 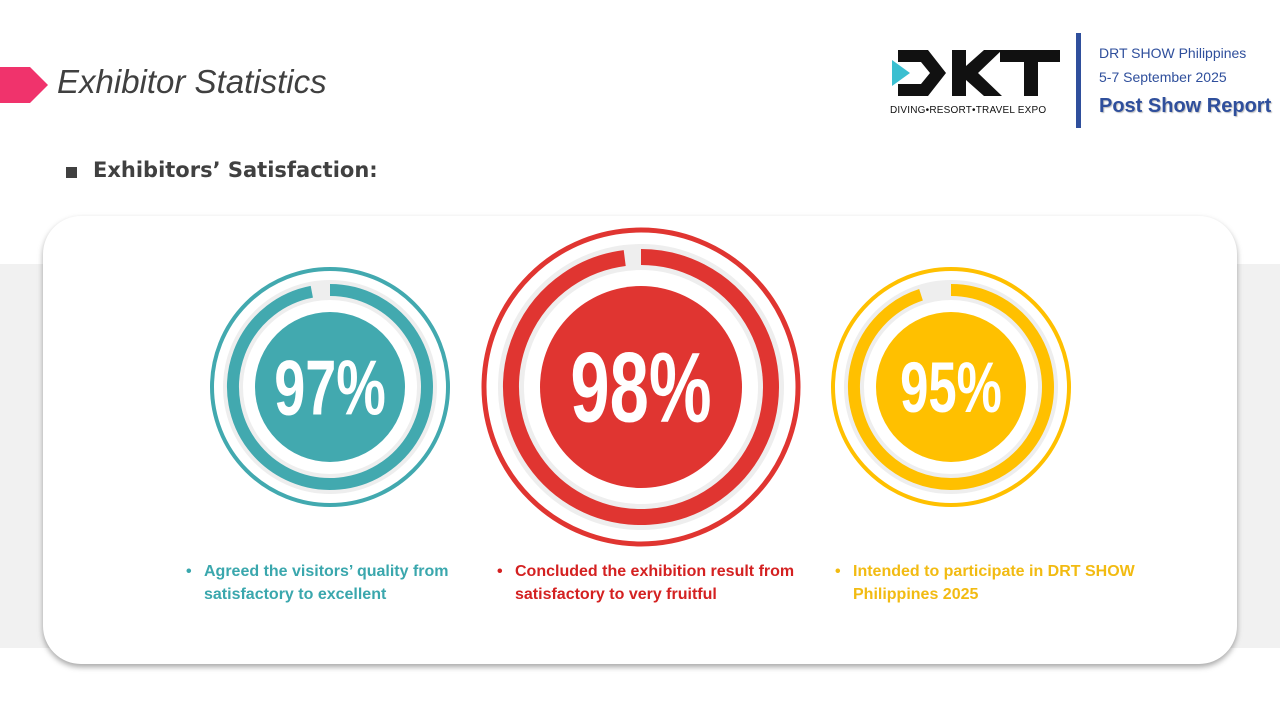 I want to click on gauge-2: 98%, so click(x=641, y=387).